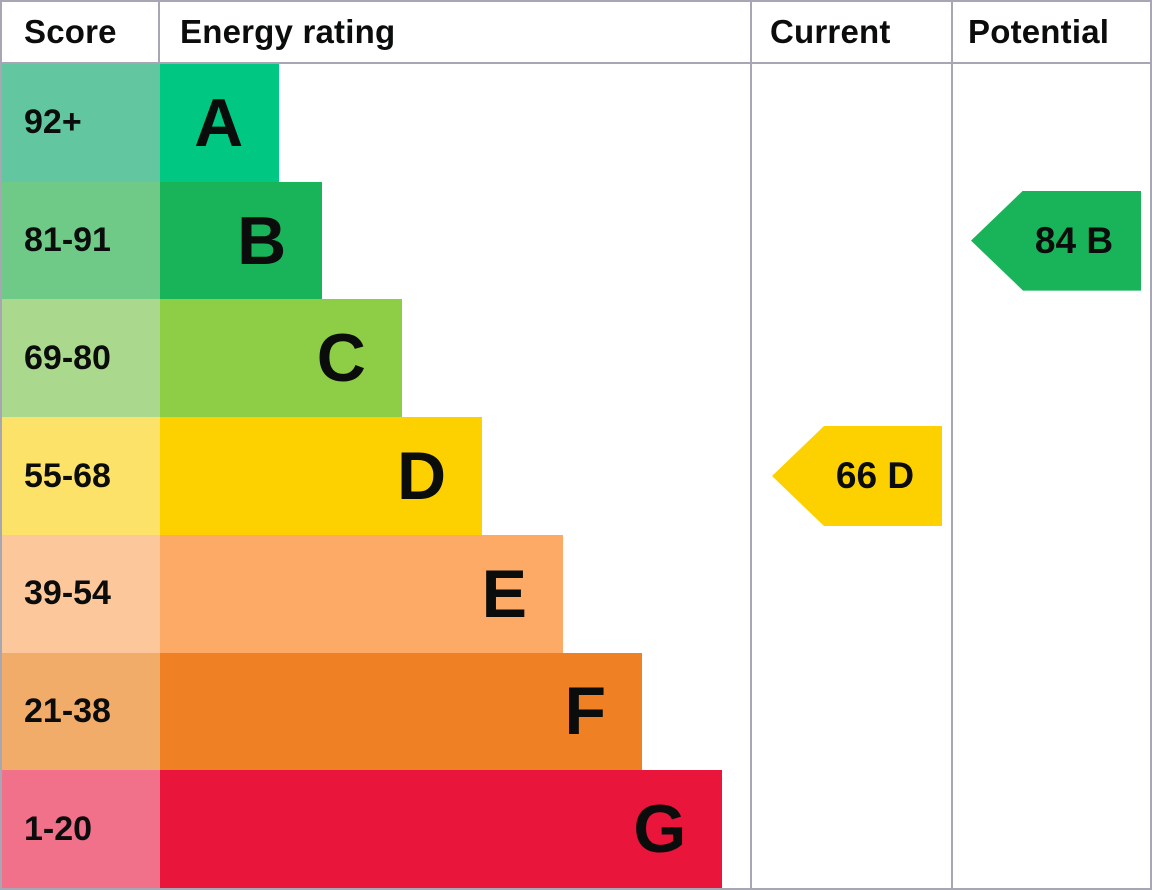 Image resolution: width=1152 pixels, height=890 pixels. I want to click on epc-band-row-f: 21-38 F, so click(576, 711).